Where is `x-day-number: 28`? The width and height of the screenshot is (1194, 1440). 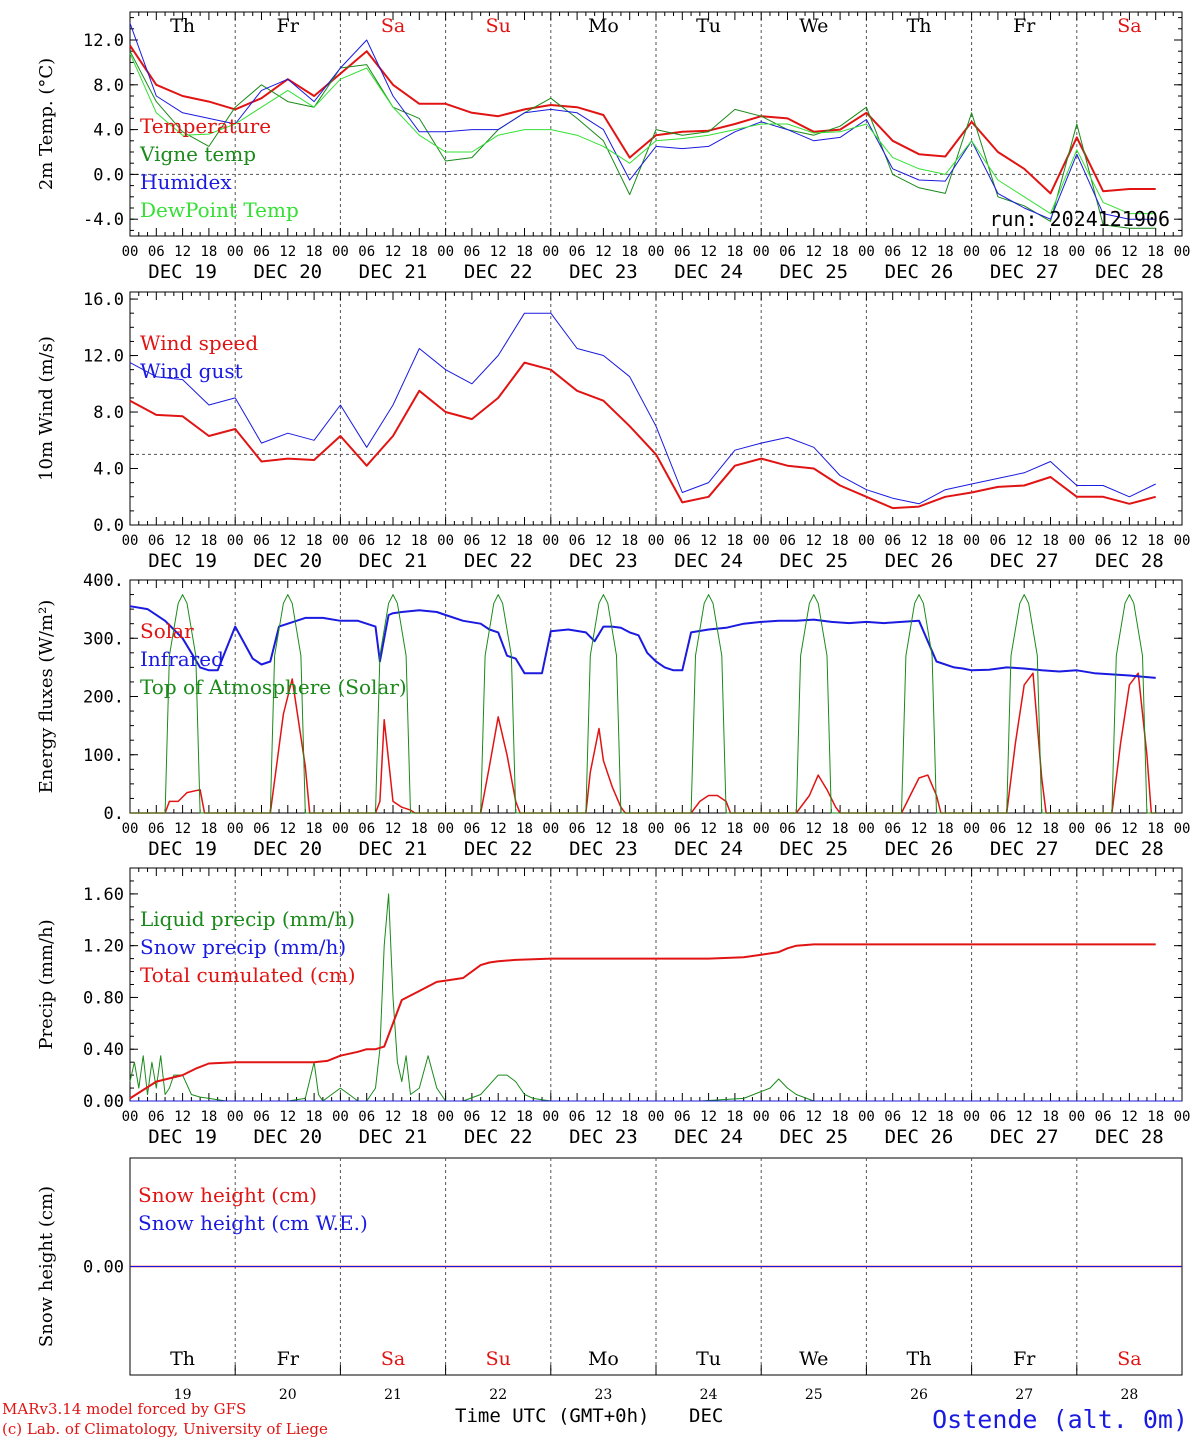
x-day-number: 28 is located at coordinates (1129, 1395).